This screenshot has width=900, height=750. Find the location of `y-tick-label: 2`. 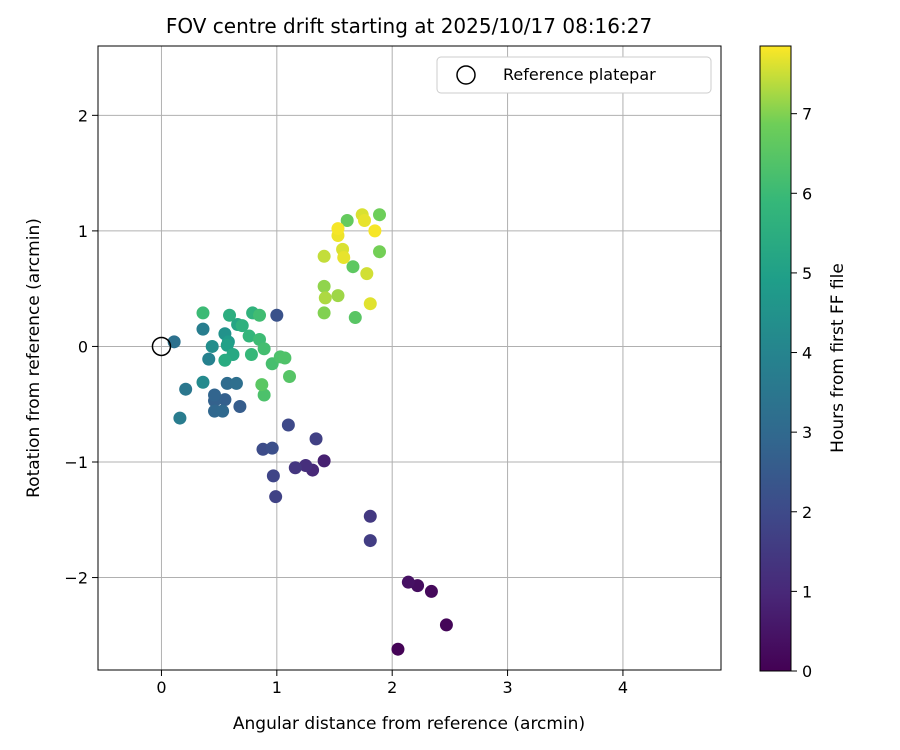

y-tick-label: 2 is located at coordinates (83, 115).